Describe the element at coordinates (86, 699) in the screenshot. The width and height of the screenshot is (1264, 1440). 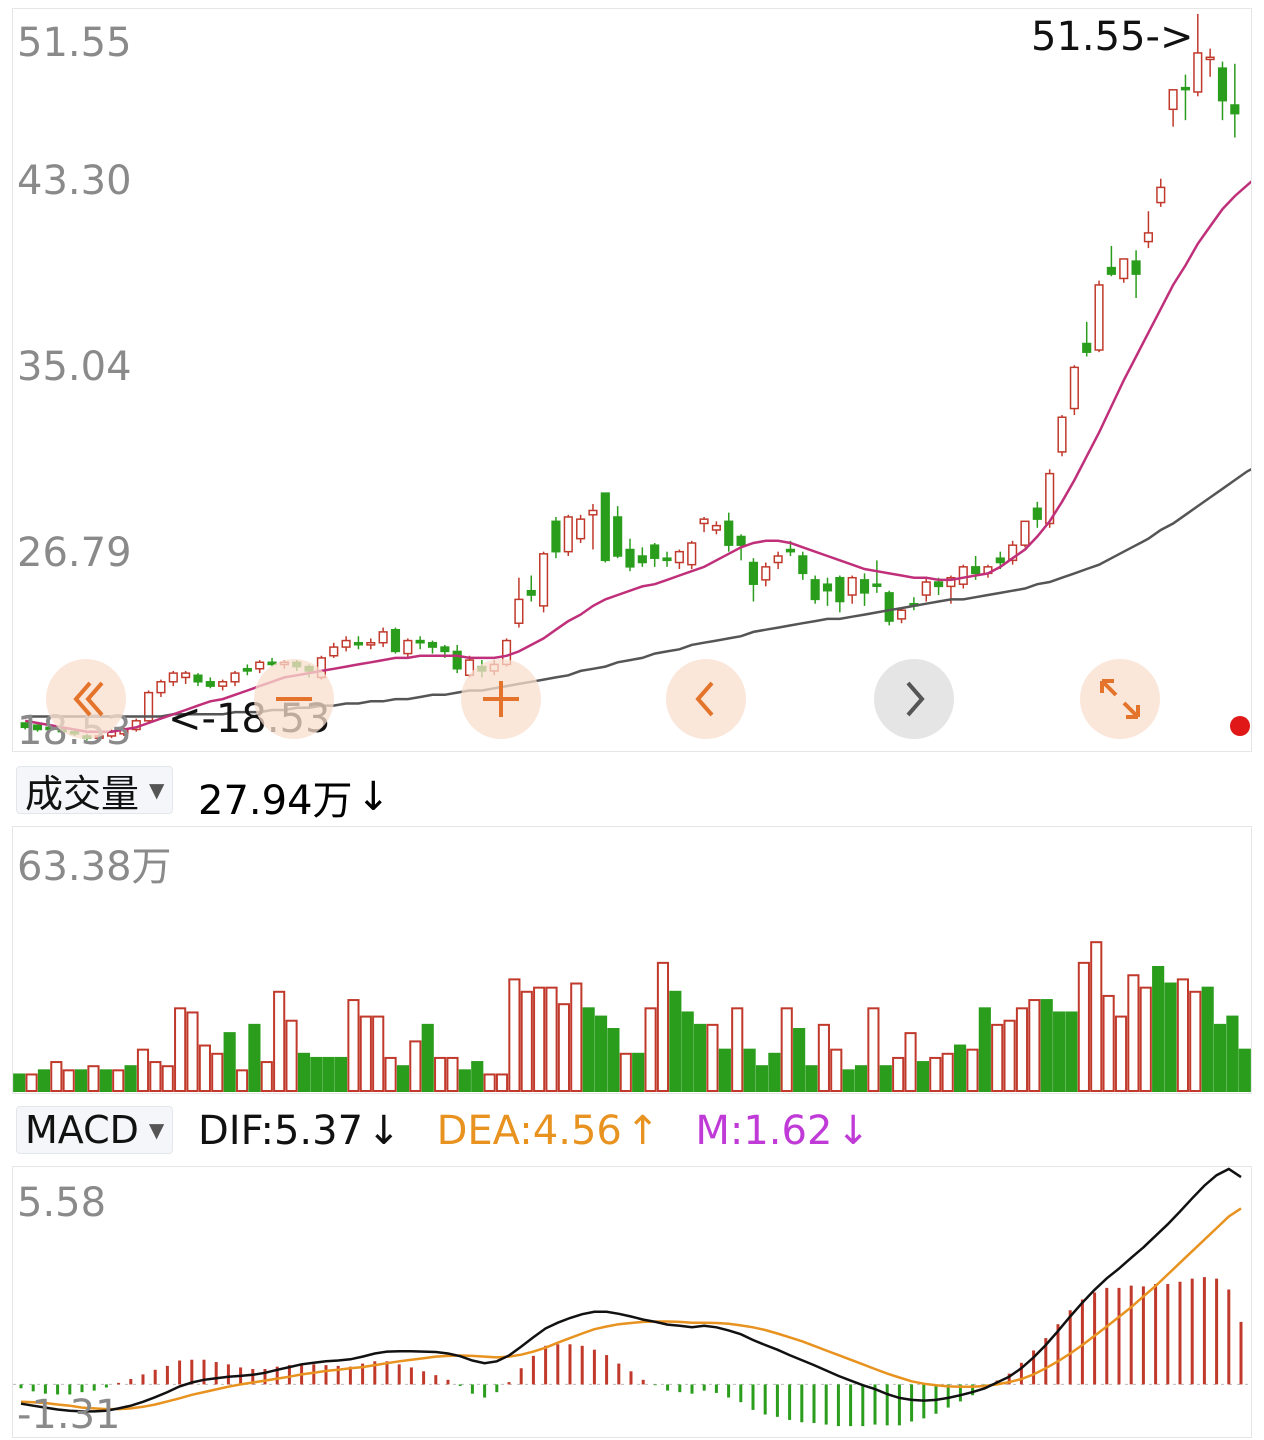
I see `double-left-icon` at that location.